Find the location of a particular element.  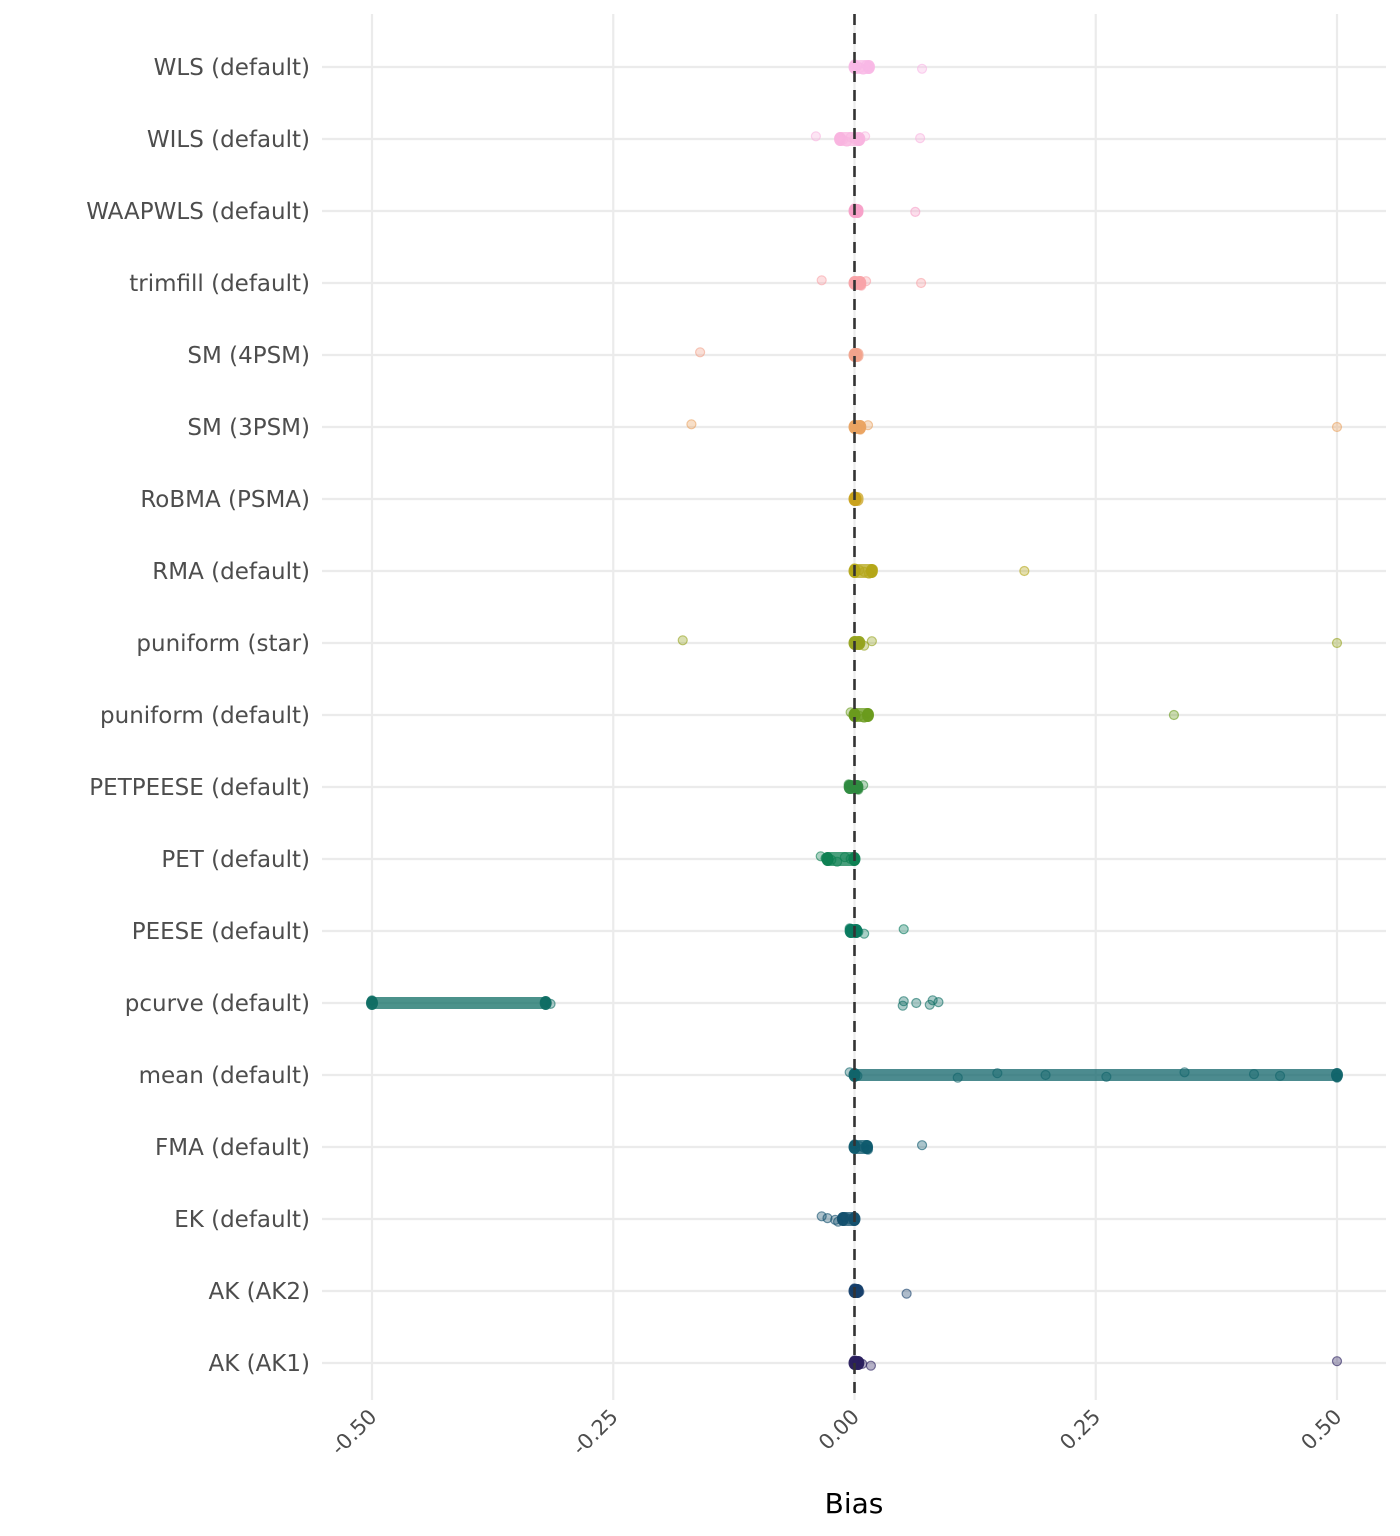

y-axis-label: AK (AK2) is located at coordinates (259, 1292).